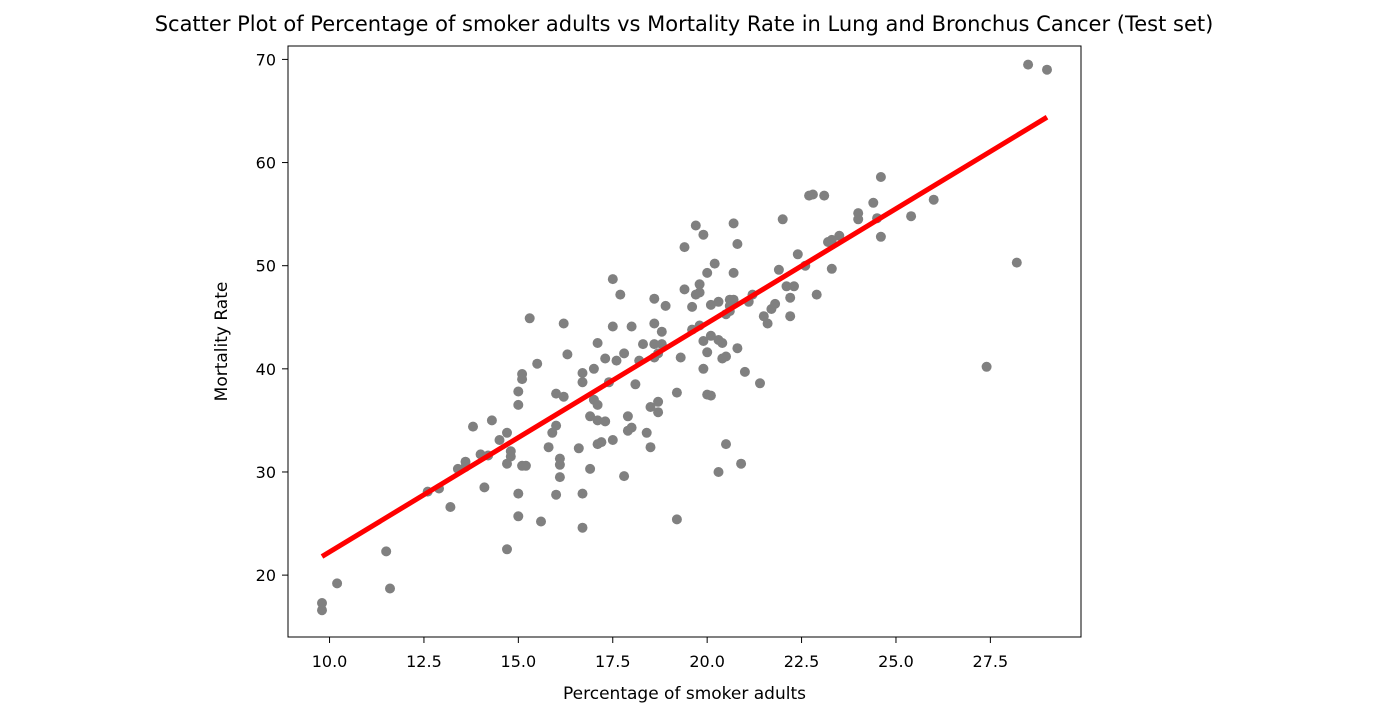 Image resolution: width=1378 pixels, height=724 pixels. Describe the element at coordinates (613, 661) in the screenshot. I see `x-tick-label: 17.5` at that location.